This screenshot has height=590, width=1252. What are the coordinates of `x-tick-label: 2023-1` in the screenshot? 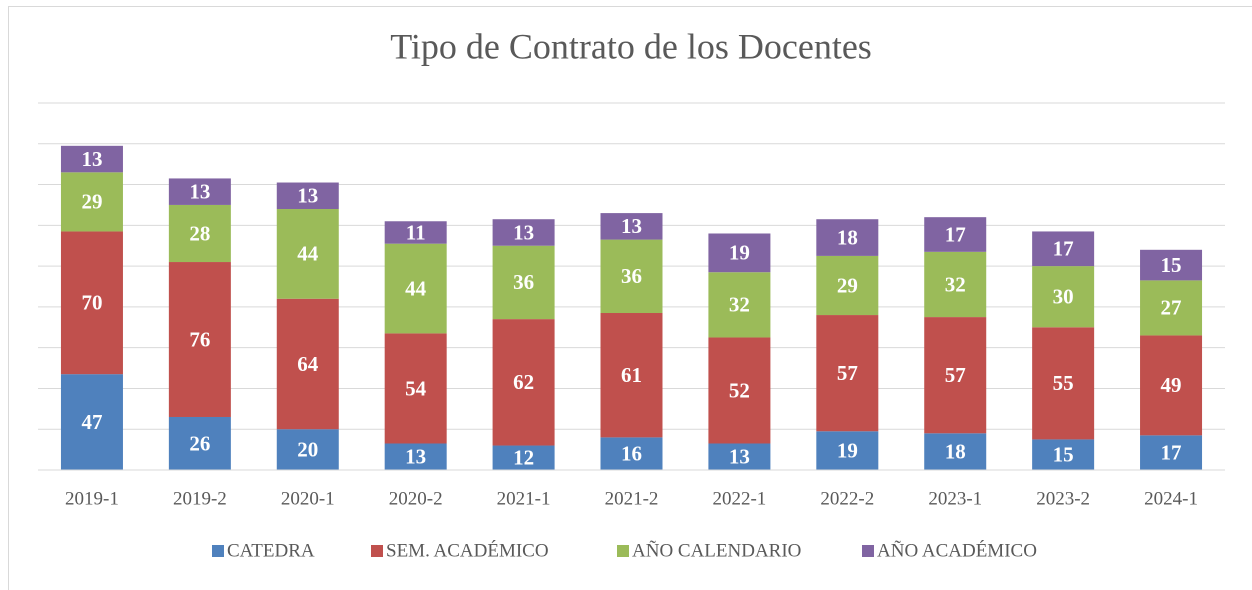 It's located at (955, 498).